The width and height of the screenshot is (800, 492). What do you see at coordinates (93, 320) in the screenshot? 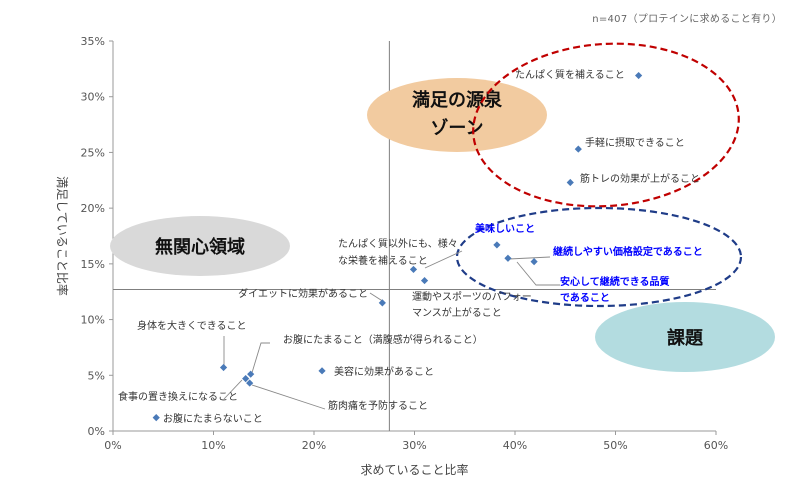
I see `y-tick-label: 10%` at bounding box center [93, 320].